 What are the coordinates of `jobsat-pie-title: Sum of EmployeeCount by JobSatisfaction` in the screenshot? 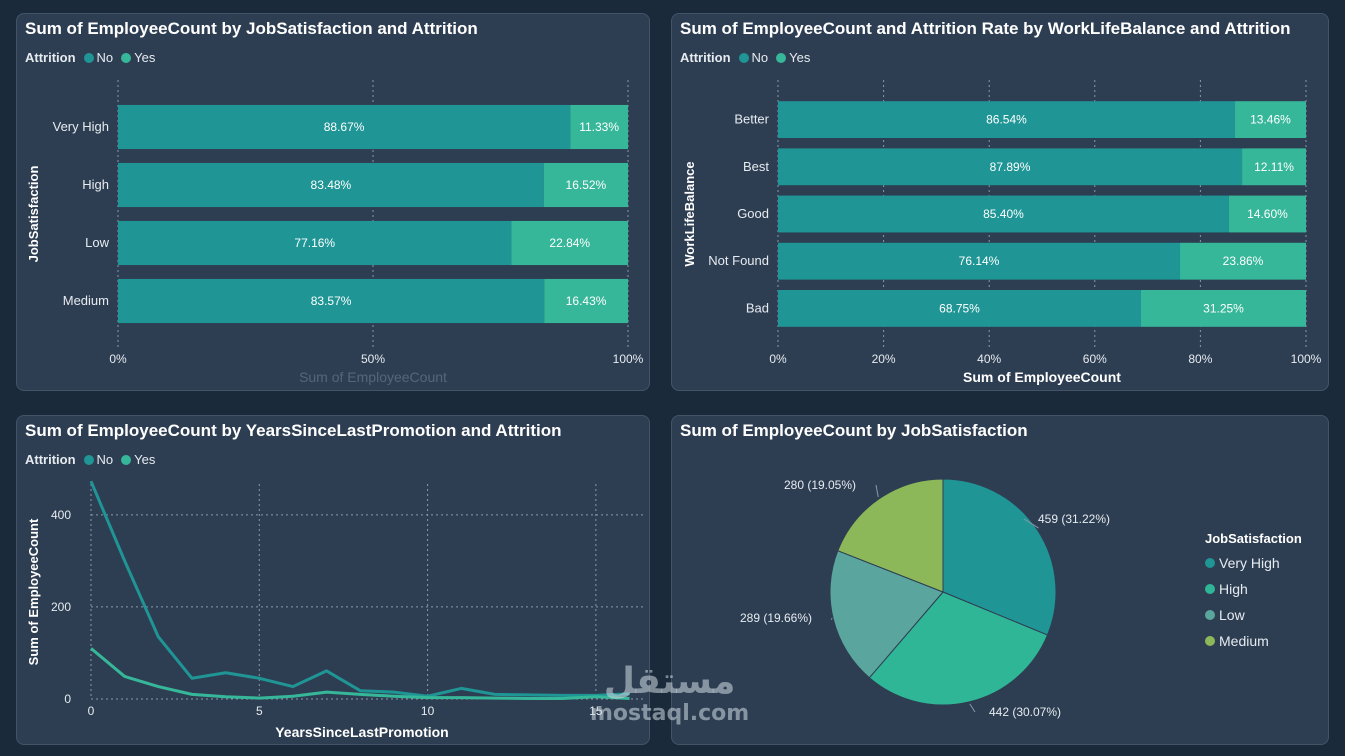 It's located at (854, 430).